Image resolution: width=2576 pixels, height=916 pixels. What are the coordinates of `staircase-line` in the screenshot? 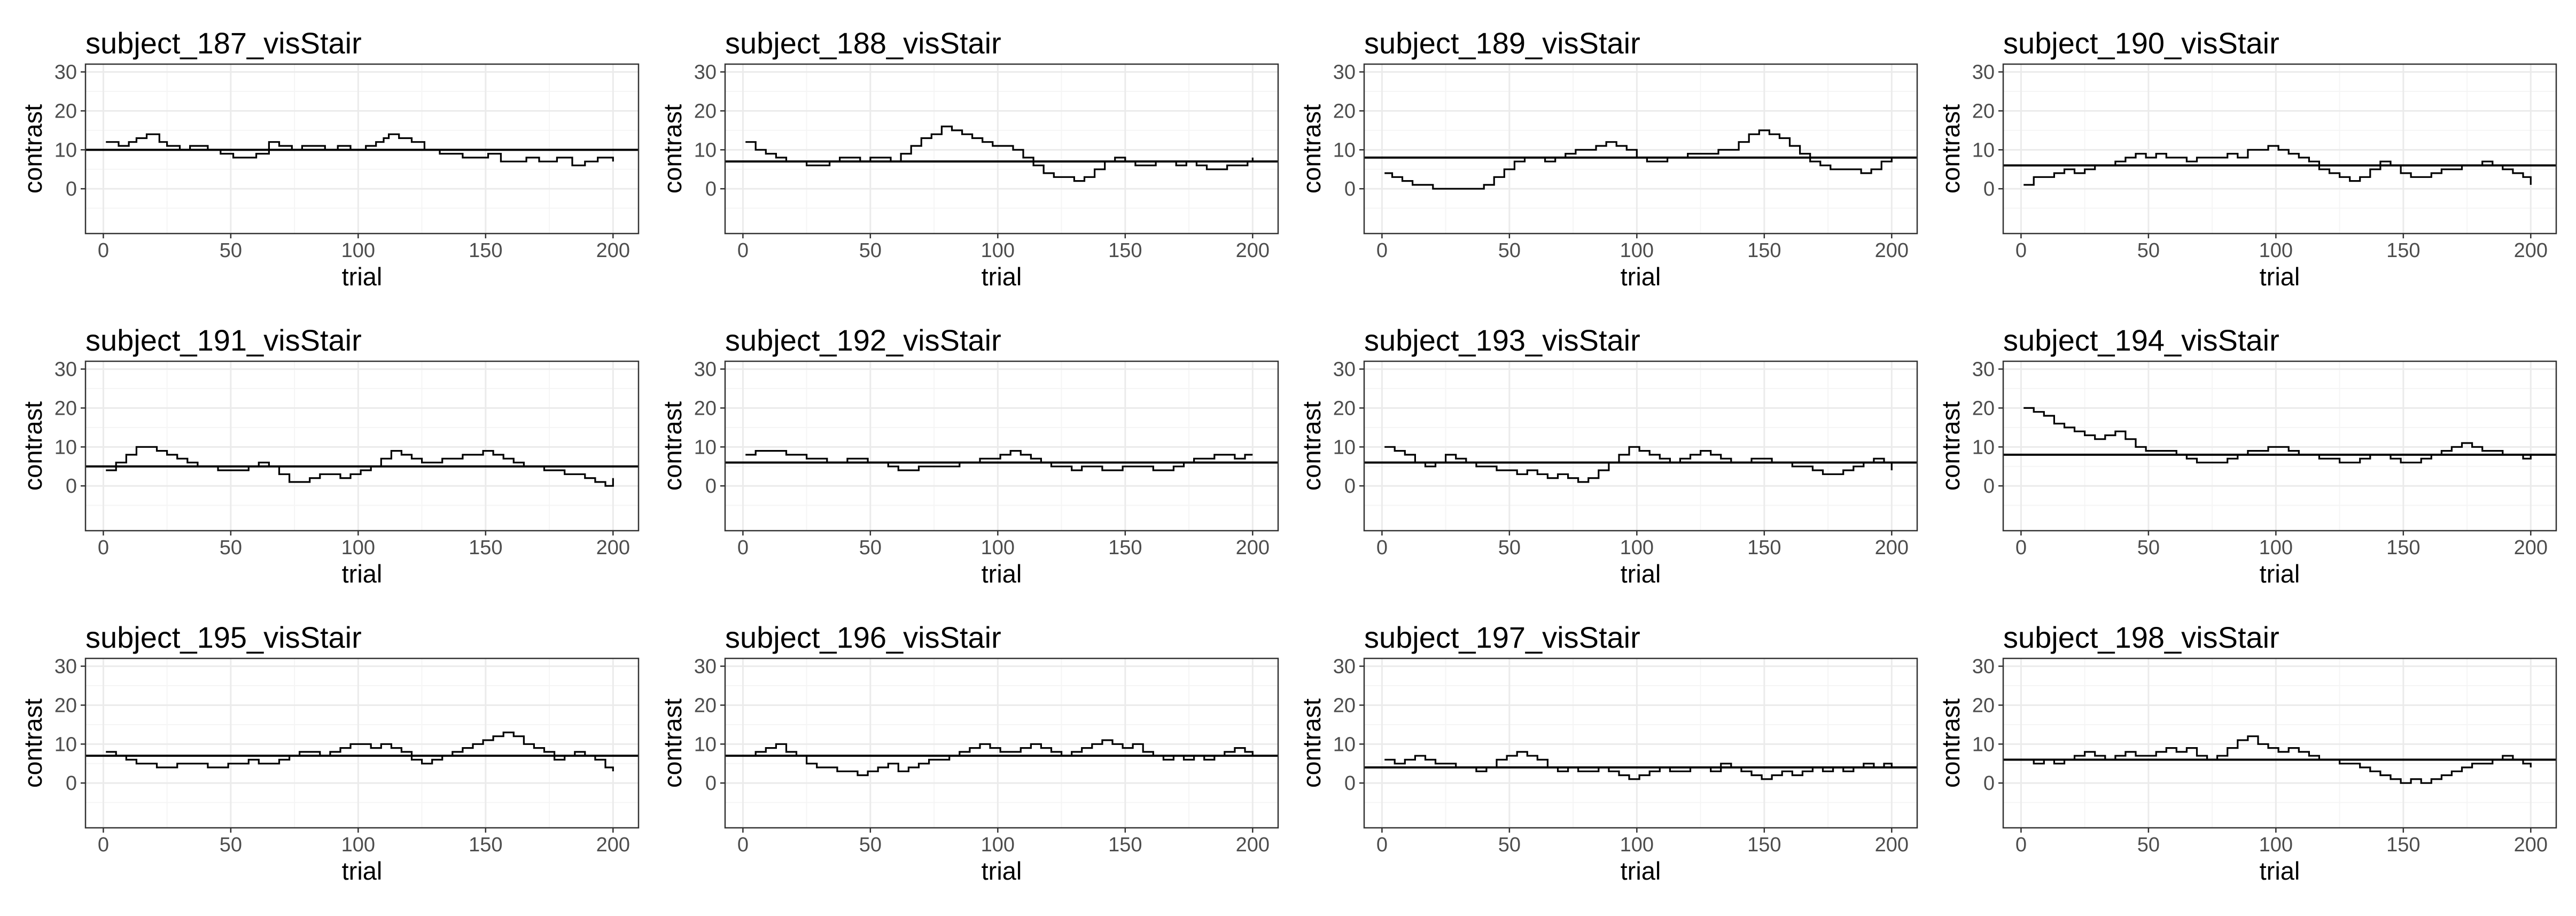 It's located at (360, 150).